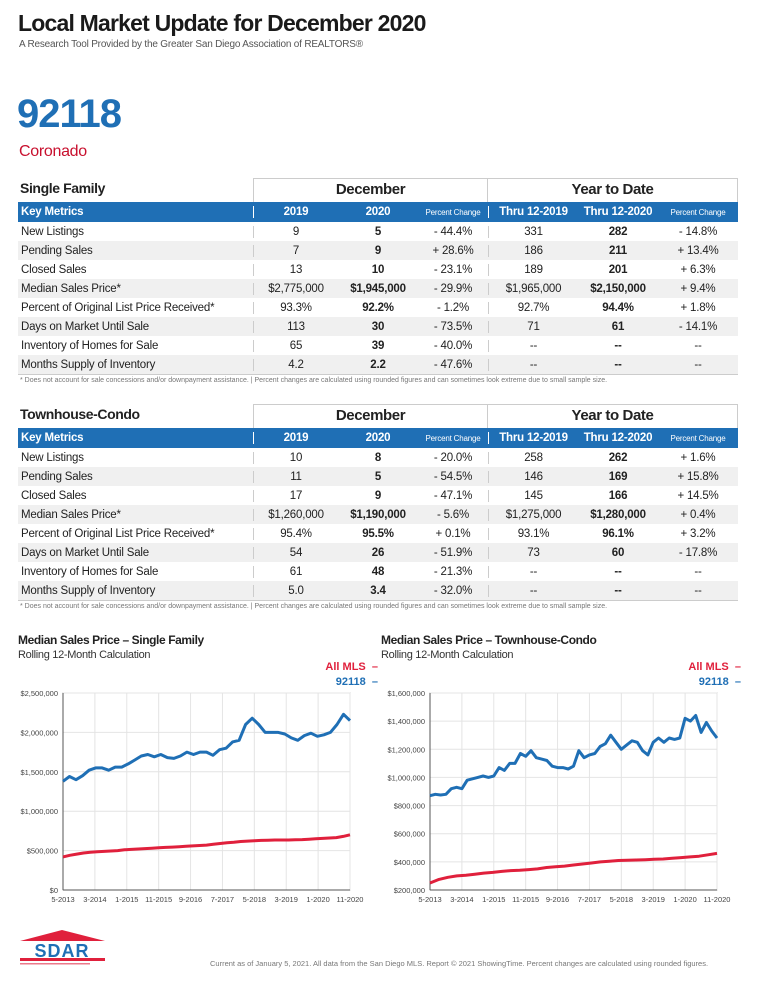 This screenshot has width=768, height=992. What do you see at coordinates (618, 495) in the screenshot?
I see `cell: 166` at bounding box center [618, 495].